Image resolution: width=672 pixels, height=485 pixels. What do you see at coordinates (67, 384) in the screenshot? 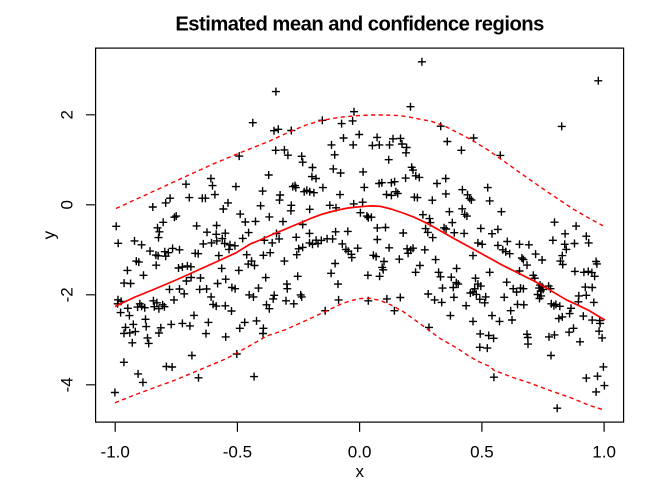
I see `svg-text: -4` at bounding box center [67, 384].